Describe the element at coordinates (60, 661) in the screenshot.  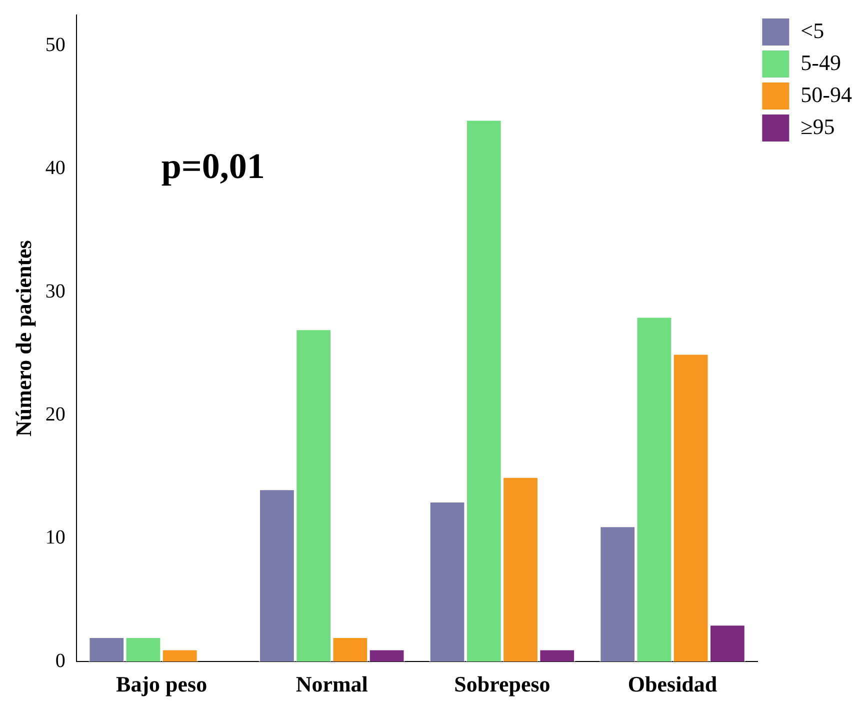
I see `y-tick-label: 0` at that location.